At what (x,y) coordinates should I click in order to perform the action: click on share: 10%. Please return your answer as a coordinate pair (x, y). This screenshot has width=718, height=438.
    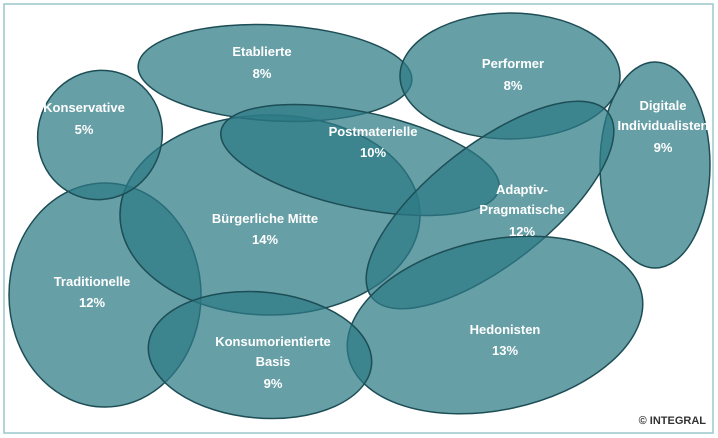
    Looking at the image, I should click on (373, 152).